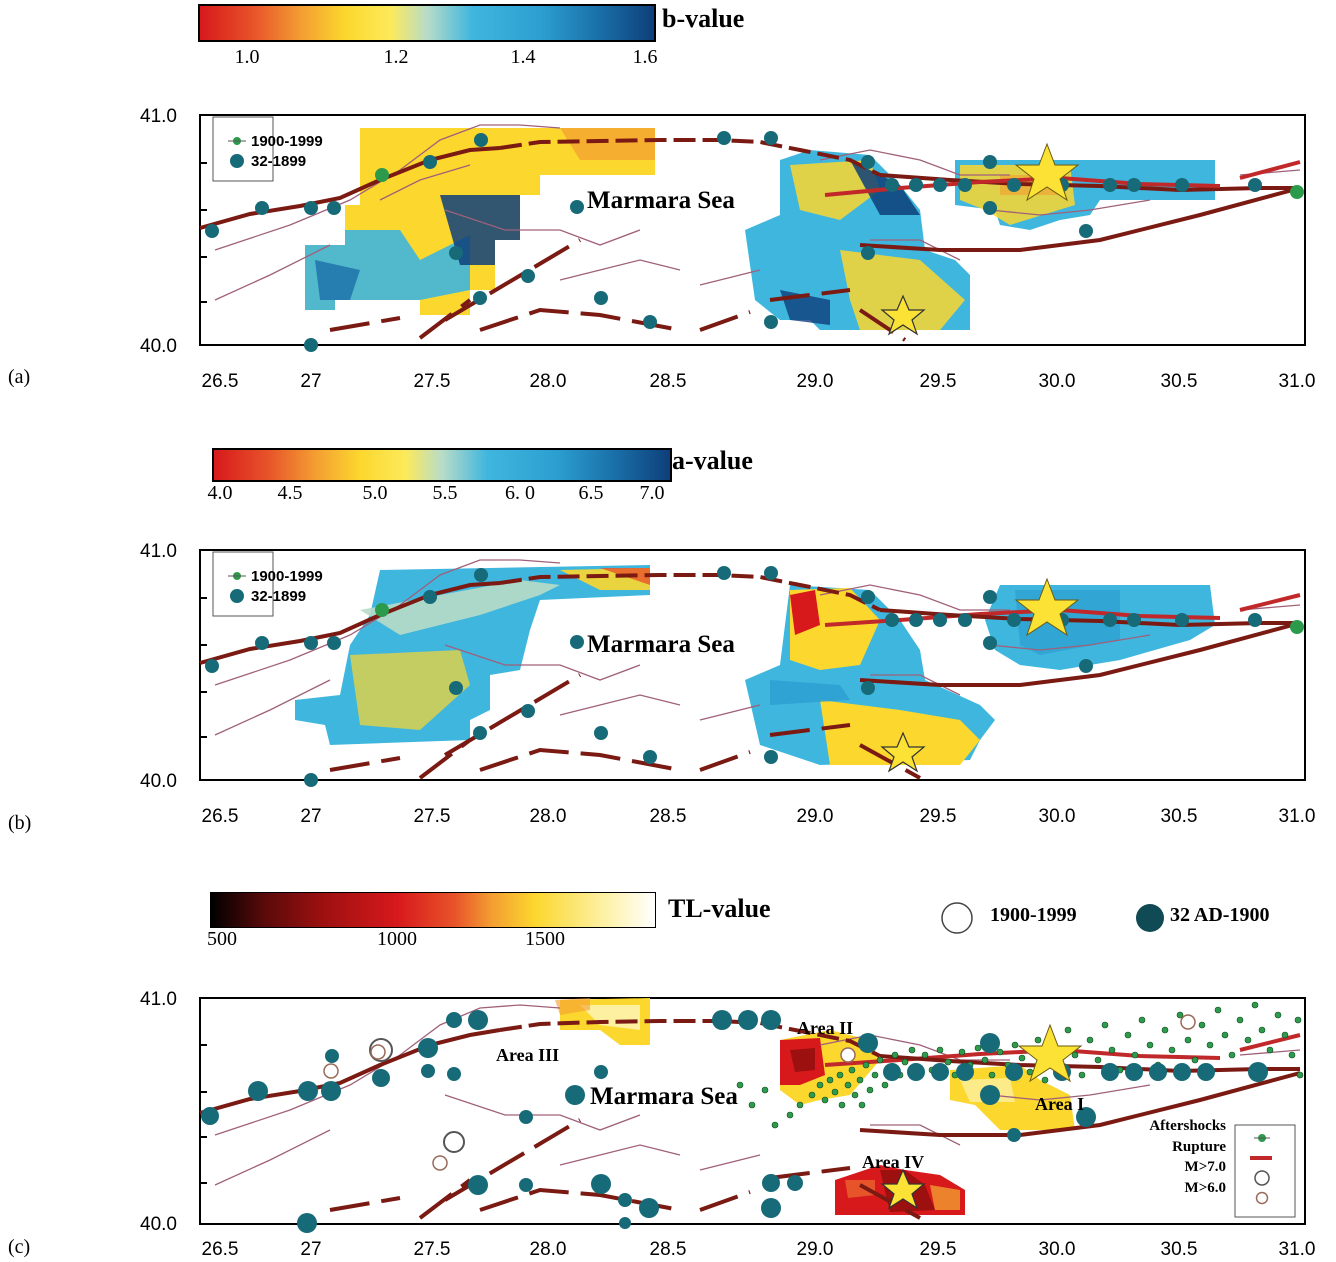  What do you see at coordinates (445, 493) in the screenshot?
I see `colorbar-tick: 5.5` at bounding box center [445, 493].